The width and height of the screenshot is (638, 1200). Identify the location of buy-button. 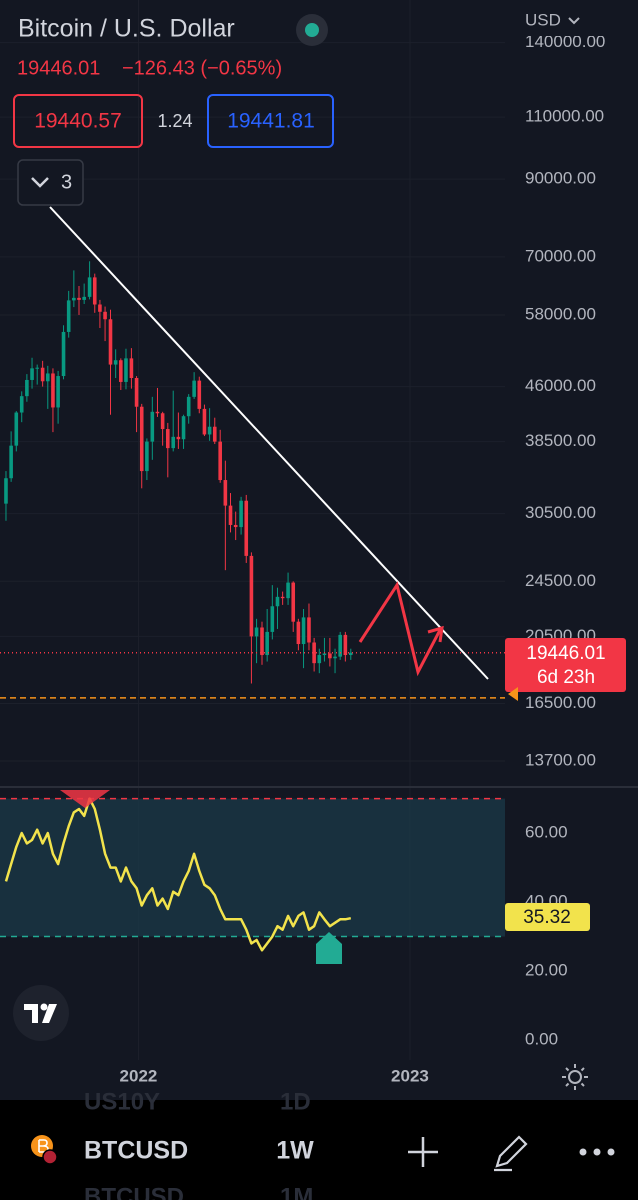
(270, 121).